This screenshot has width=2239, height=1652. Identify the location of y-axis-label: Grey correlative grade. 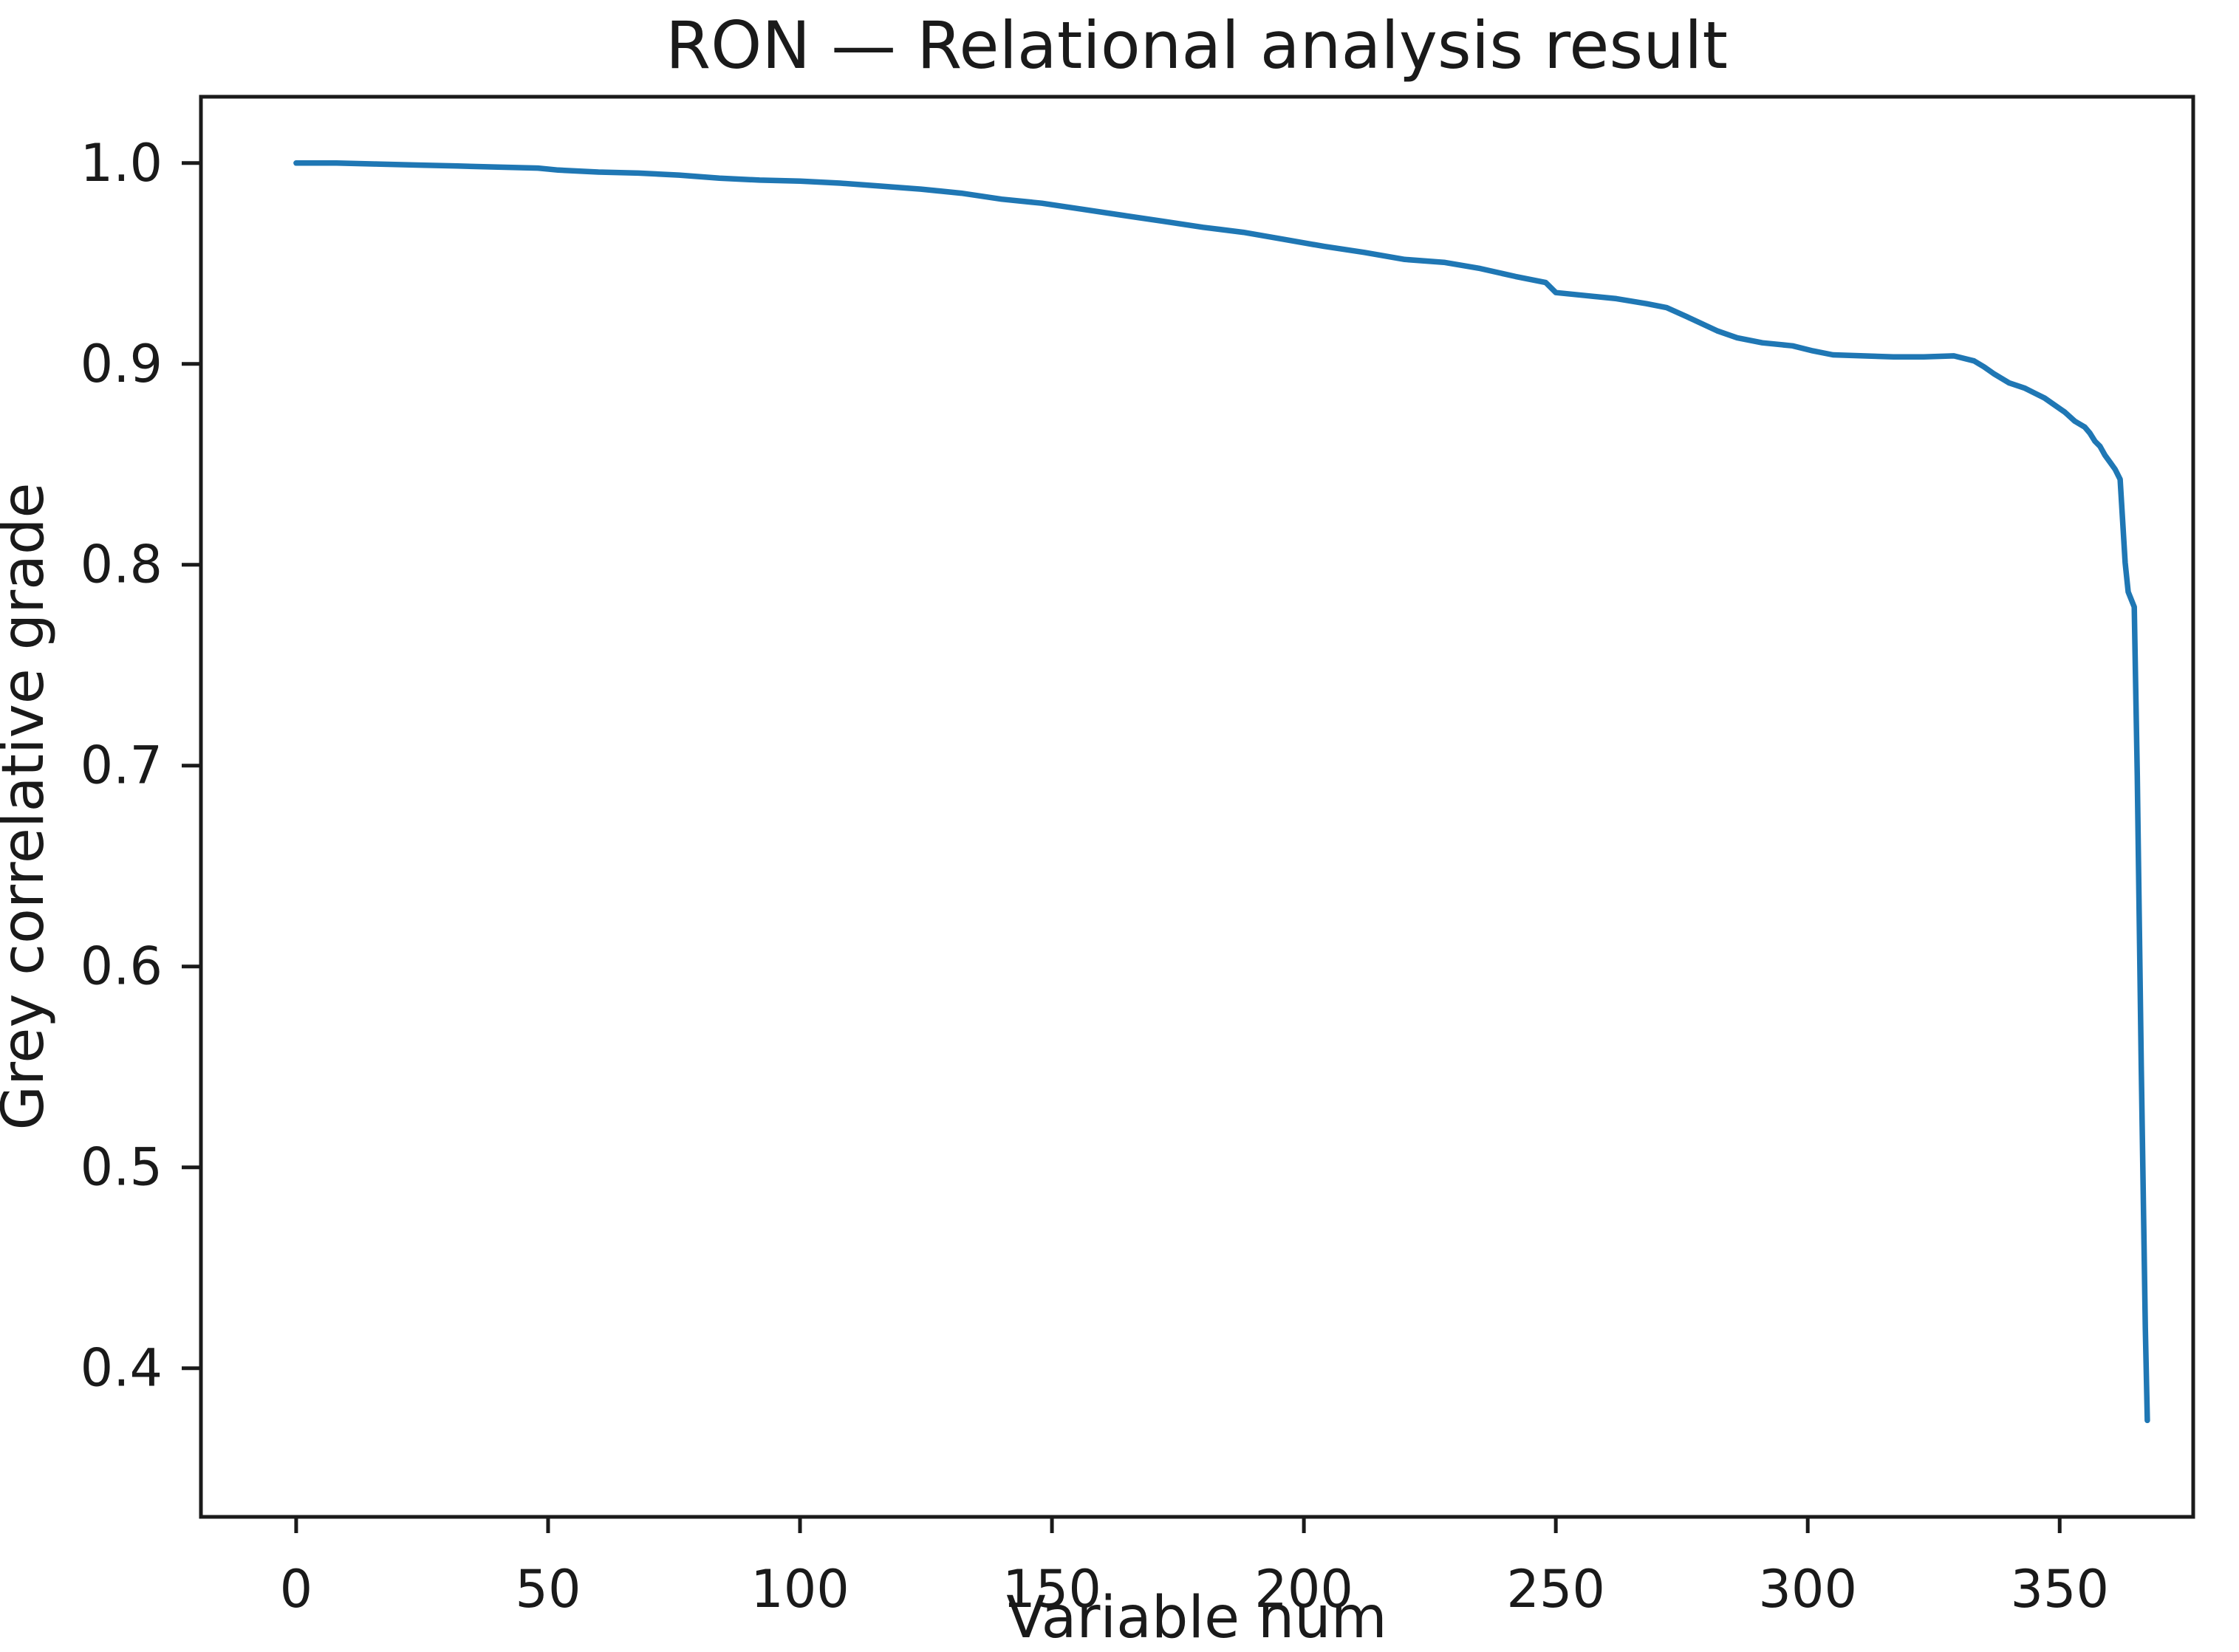
(28, 807).